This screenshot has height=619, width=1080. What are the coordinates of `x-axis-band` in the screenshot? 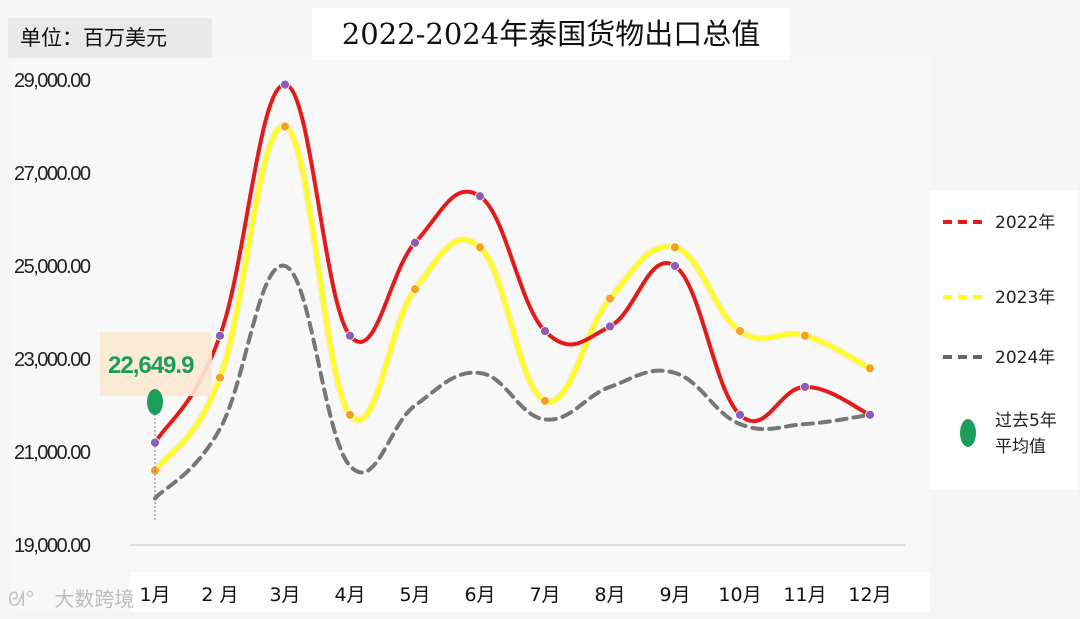 It's located at (530, 592).